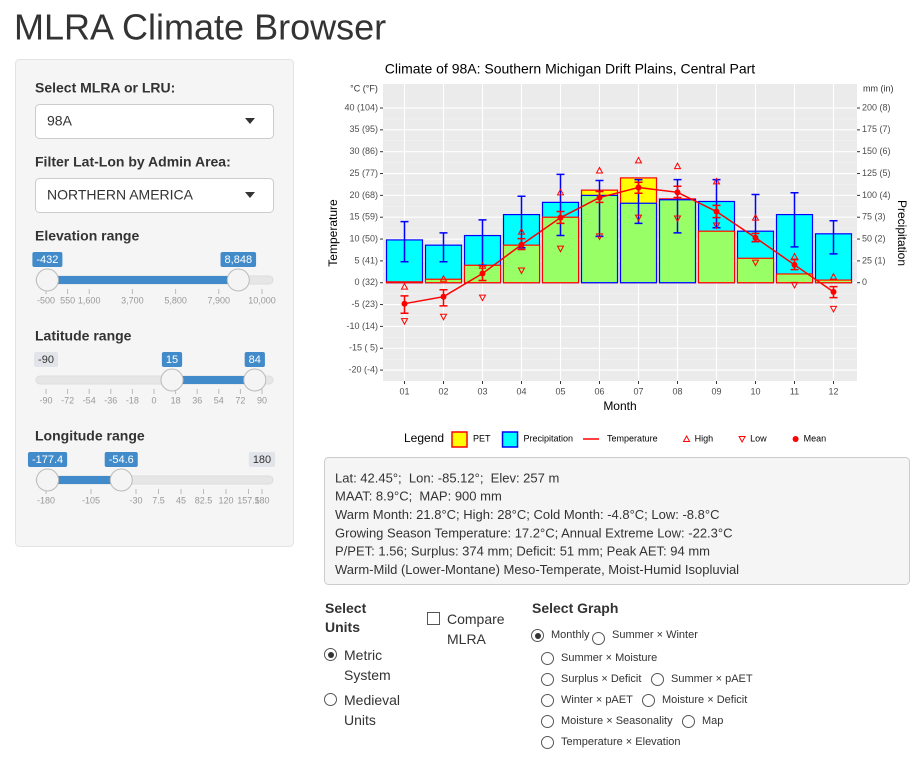 This screenshot has height=761, width=913. Describe the element at coordinates (47, 459) in the screenshot. I see `slider-from-label: -177.4` at that location.